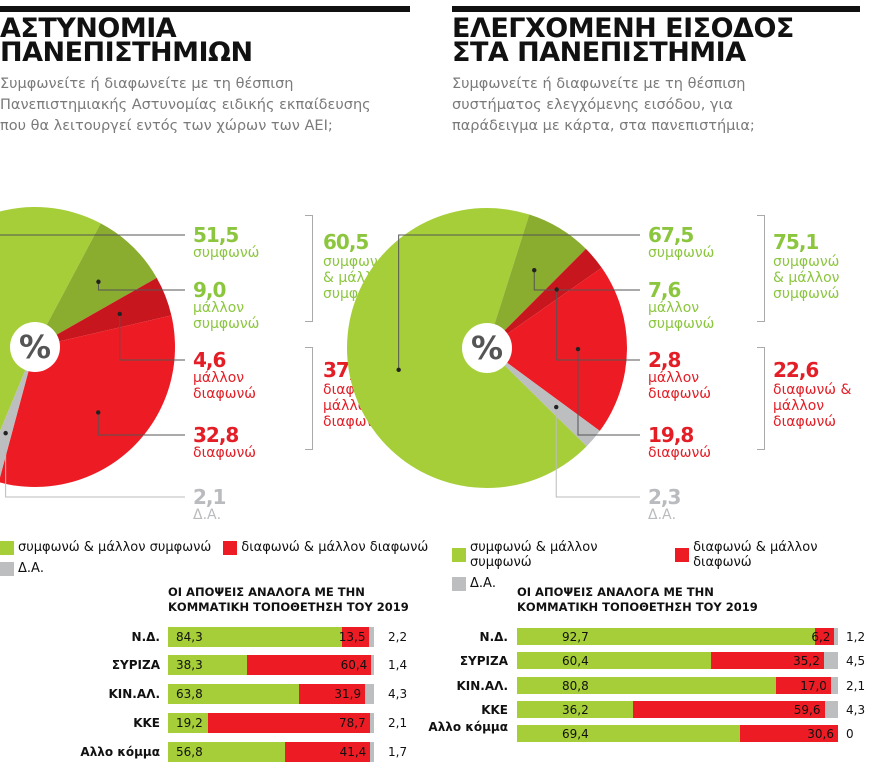 This screenshot has height=775, width=880. Describe the element at coordinates (271, 752) in the screenshot. I see `stacked-bar: 56,8 41,4` at that location.